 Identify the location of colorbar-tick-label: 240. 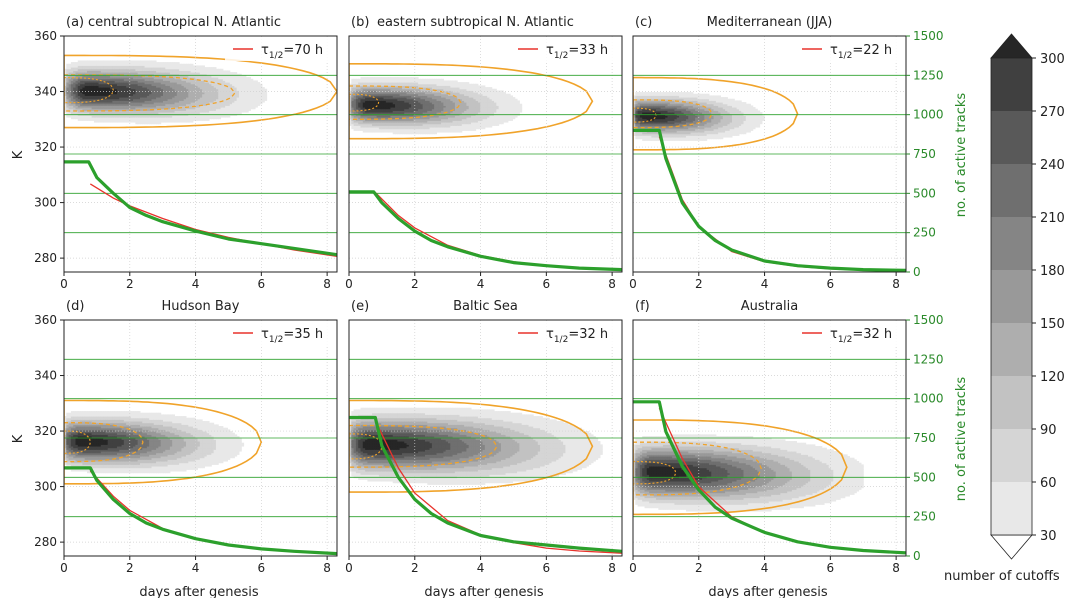
(1052, 165).